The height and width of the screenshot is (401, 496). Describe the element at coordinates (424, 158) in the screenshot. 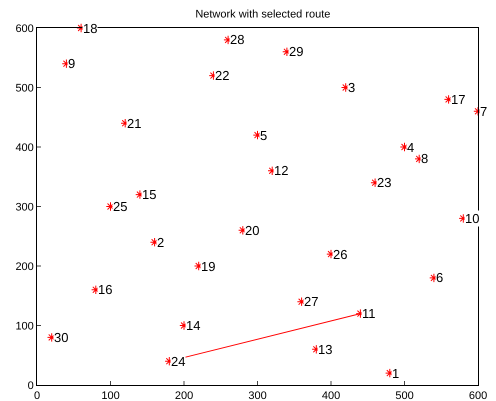

I see `annotation: 8` at that location.